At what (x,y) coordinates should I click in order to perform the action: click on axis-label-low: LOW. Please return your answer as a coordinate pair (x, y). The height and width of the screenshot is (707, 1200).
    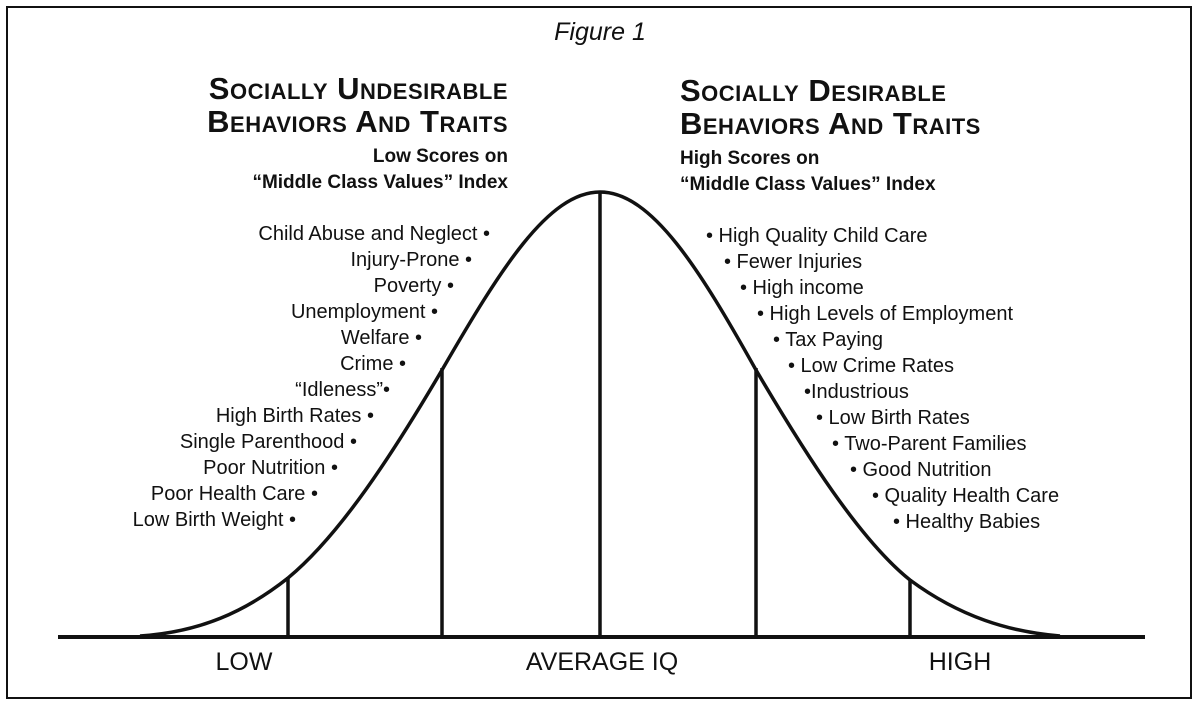
    Looking at the image, I should click on (244, 662).